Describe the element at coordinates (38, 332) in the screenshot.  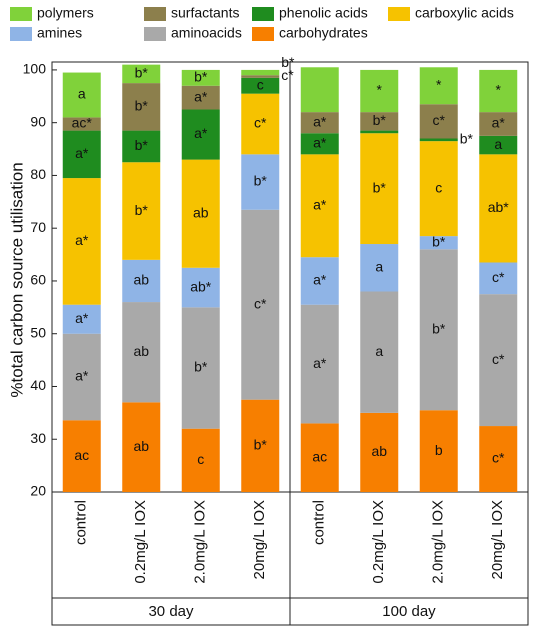
I see `y-tick-label: 50` at that location.